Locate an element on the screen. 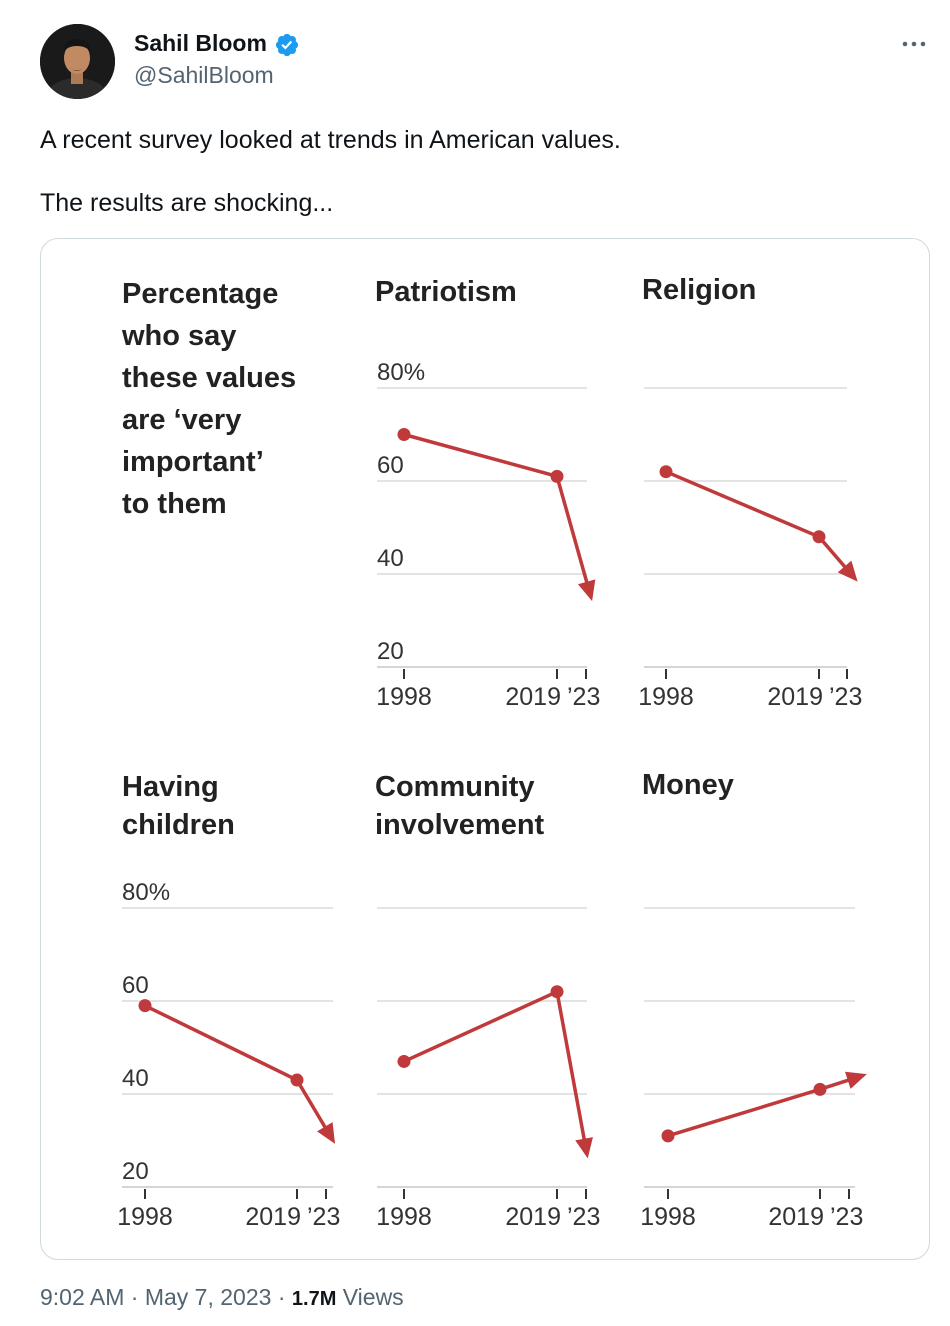  chart-title-line: Percentage is located at coordinates (200, 294).